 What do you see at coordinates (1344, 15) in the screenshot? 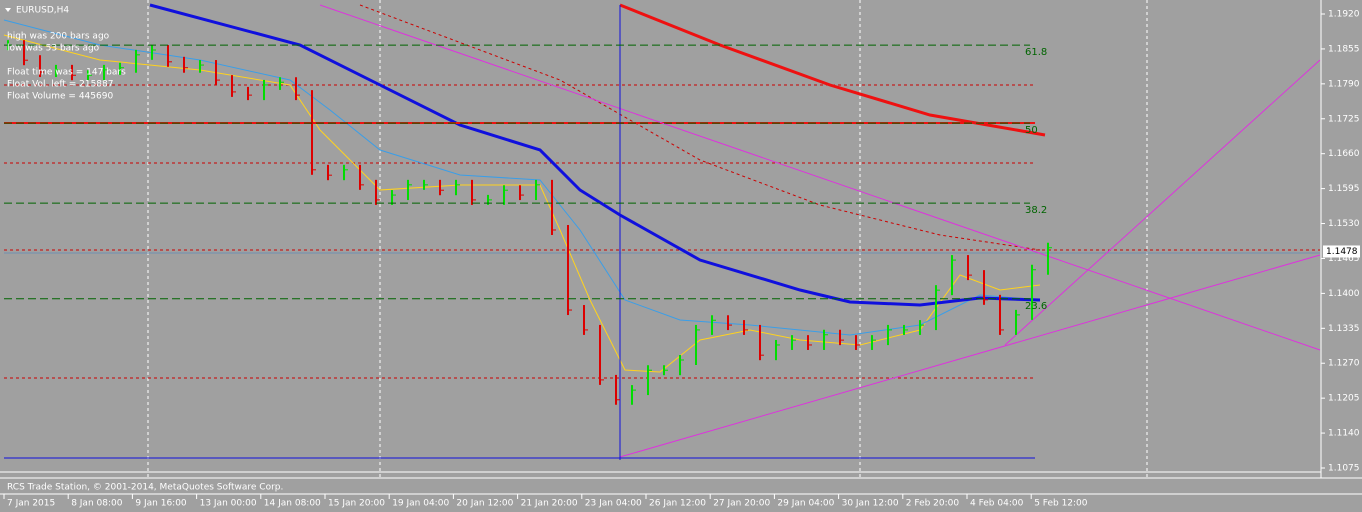
I see `y-tick-label: 1.1920` at bounding box center [1344, 15].